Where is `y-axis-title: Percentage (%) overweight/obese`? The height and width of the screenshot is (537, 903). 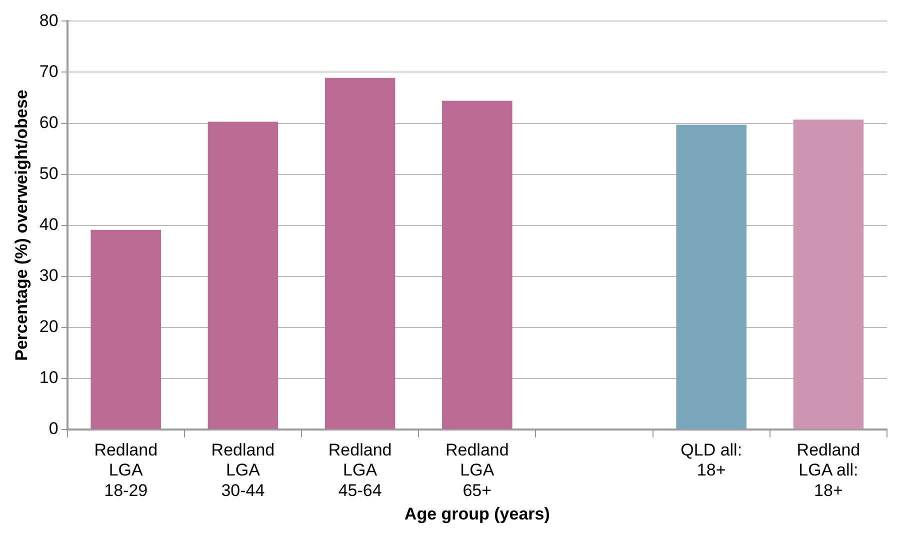
y-axis-title: Percentage (%) overweight/obese is located at coordinates (21, 225).